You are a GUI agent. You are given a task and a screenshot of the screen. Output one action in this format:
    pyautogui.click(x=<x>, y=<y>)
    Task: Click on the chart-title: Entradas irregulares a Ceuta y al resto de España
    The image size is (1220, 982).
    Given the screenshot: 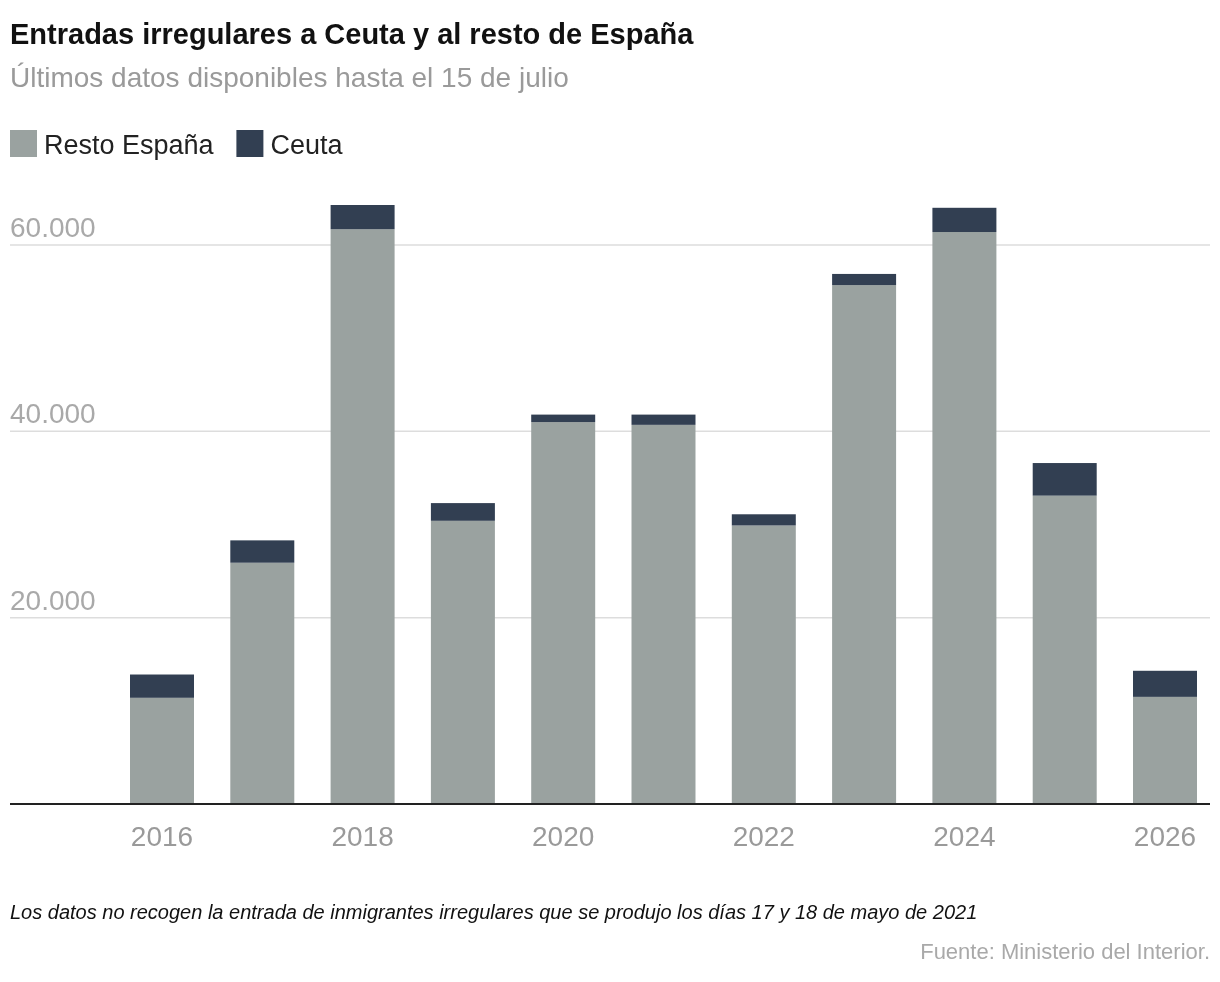 What is the action you would take?
    pyautogui.click(x=352, y=34)
    